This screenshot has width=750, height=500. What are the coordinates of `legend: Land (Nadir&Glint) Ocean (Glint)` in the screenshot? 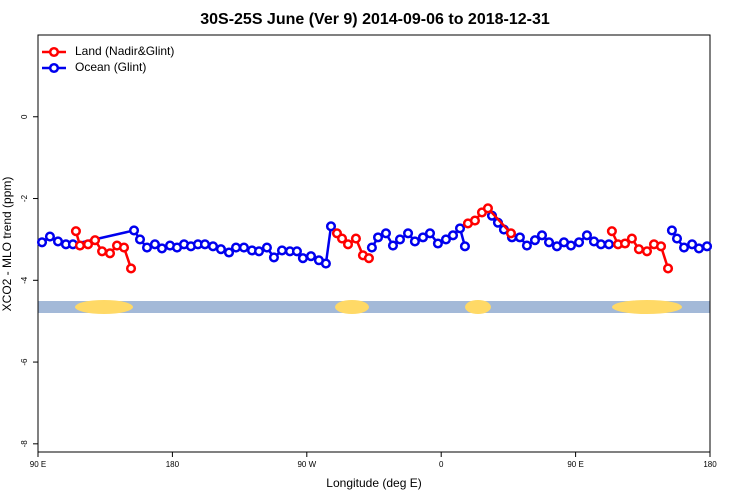 It's located at (108, 59).